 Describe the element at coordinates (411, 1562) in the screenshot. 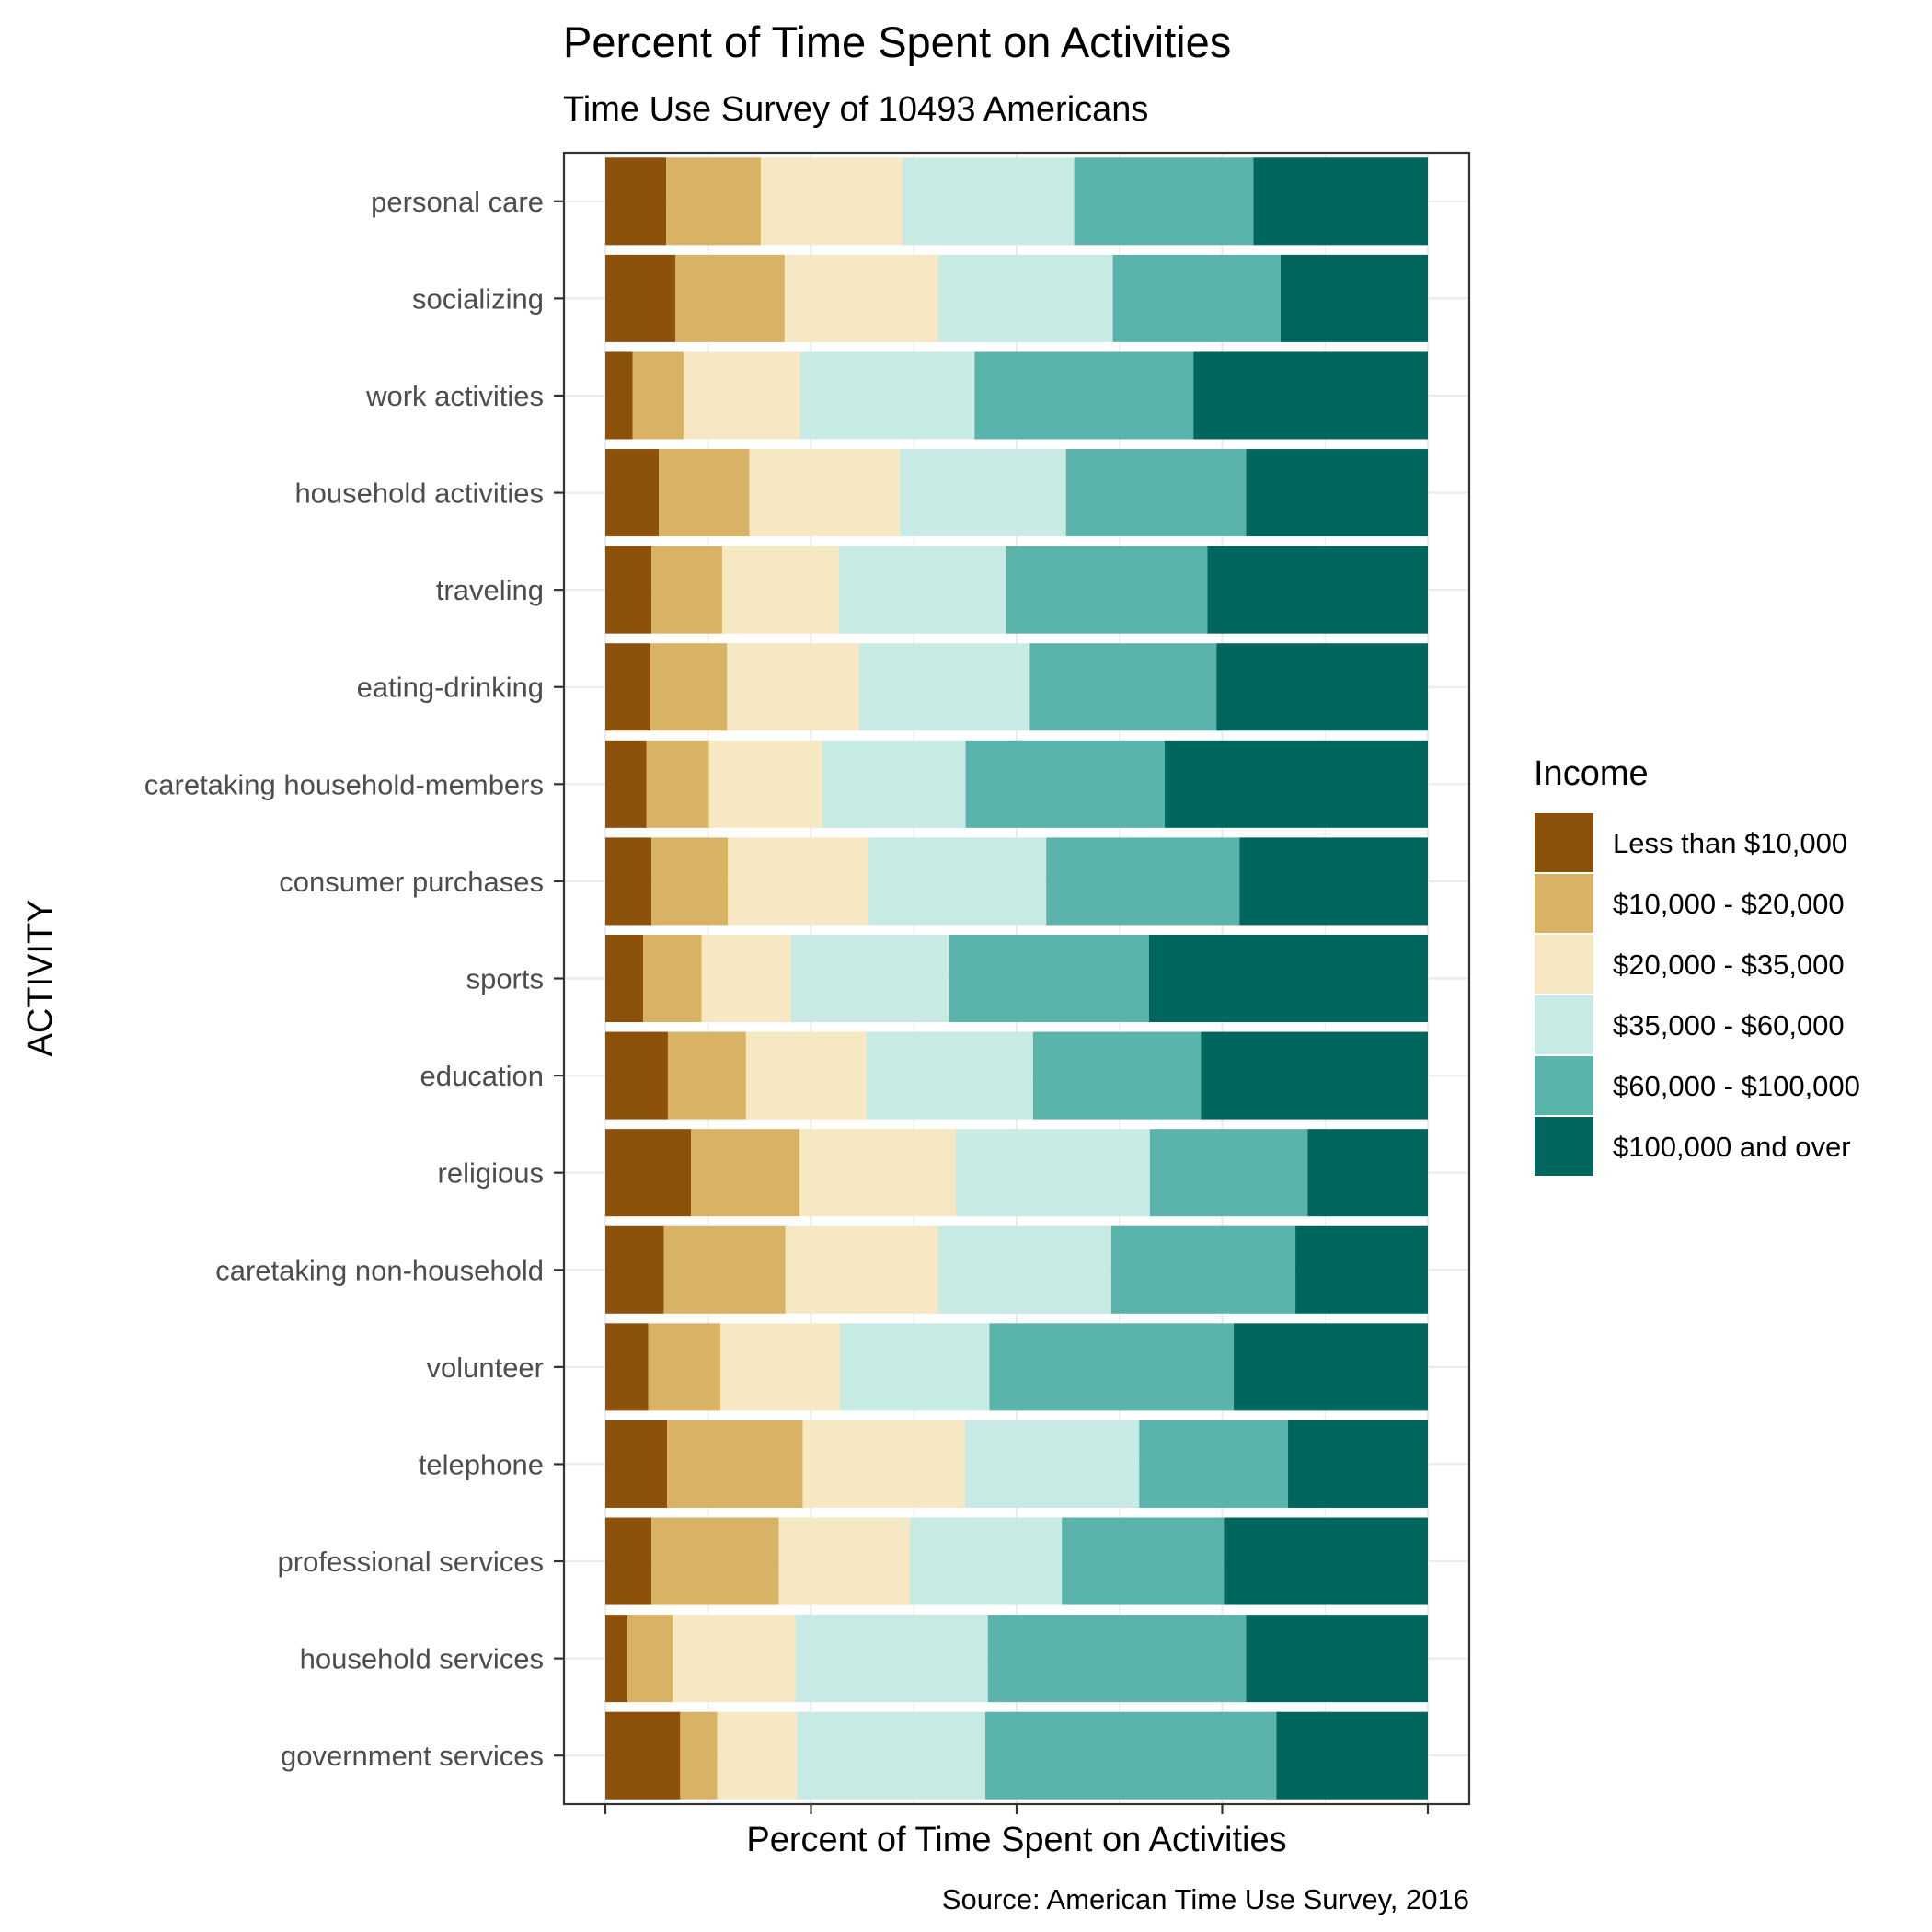

I see `y-tick-label: professional services` at that location.